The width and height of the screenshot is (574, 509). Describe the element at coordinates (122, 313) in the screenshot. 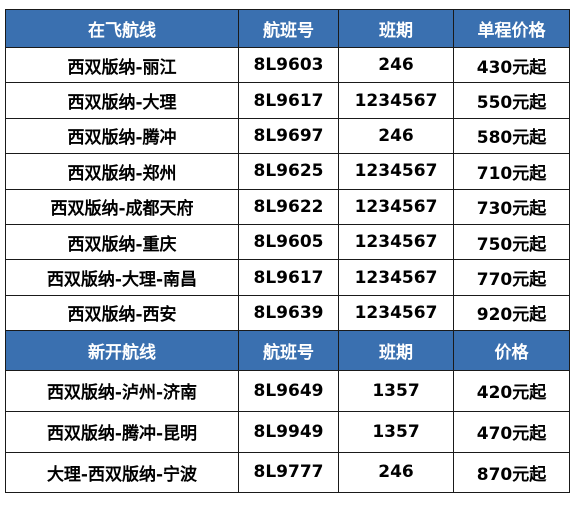

I see `route-cell: 西双版纳-西安` at that location.